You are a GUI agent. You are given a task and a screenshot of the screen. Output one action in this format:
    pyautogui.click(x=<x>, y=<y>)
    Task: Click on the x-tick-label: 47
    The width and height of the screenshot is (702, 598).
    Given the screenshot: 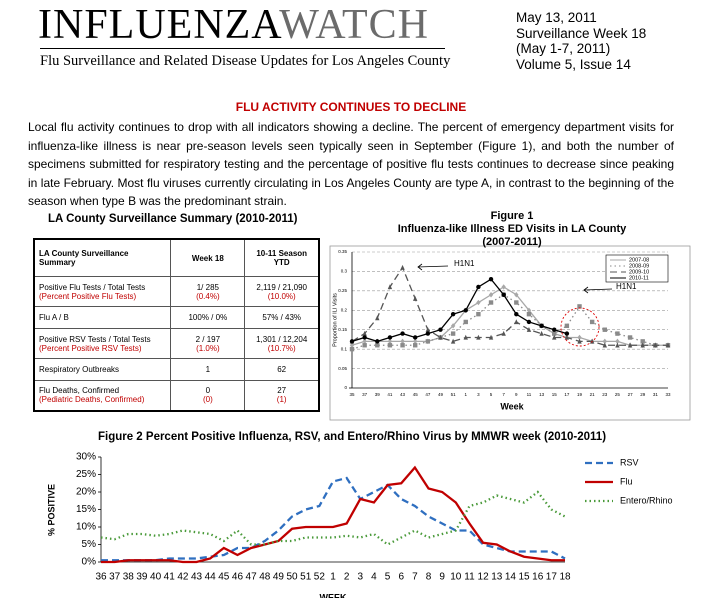 What is the action you would take?
    pyautogui.click(x=428, y=394)
    